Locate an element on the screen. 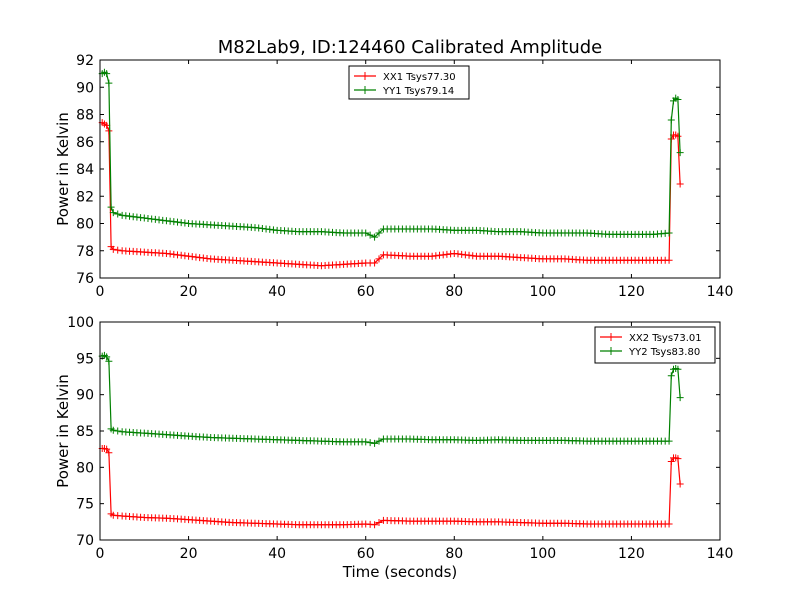 The image size is (800, 600). legend-label: XX2 Tsys73.01 is located at coordinates (665, 338).